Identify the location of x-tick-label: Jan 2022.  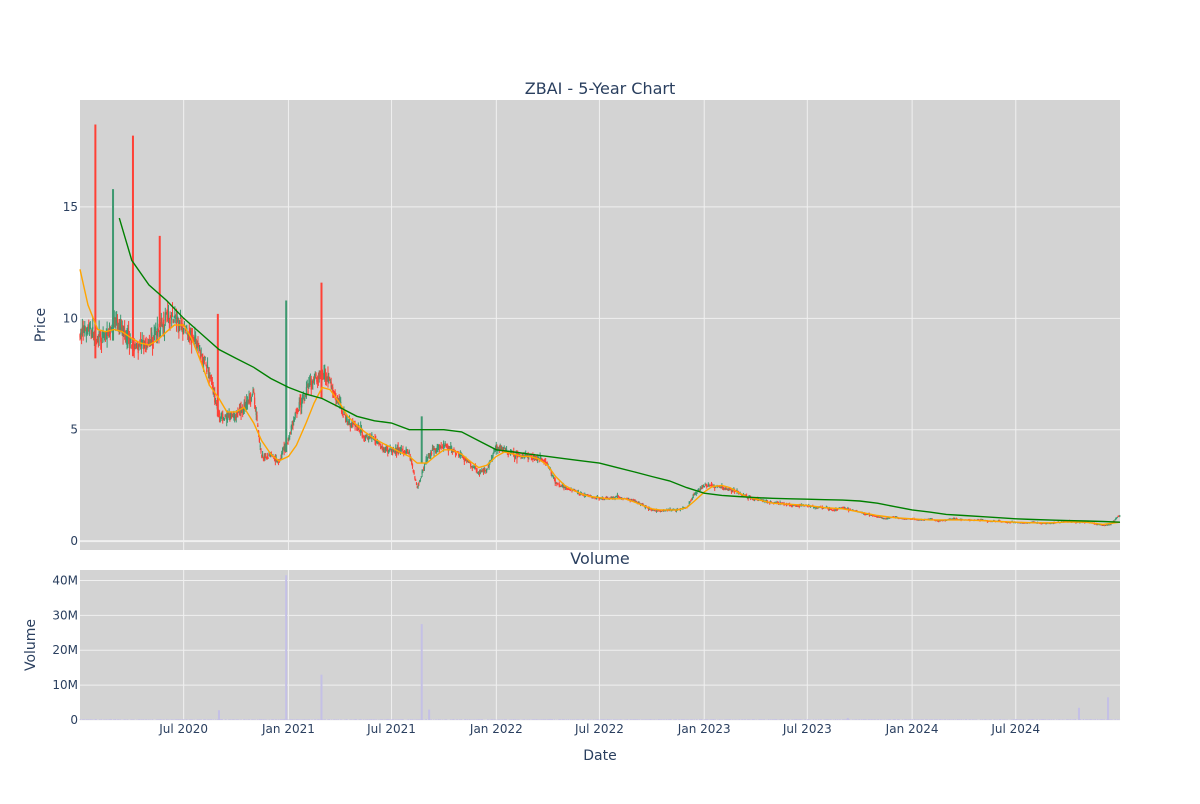
(496, 729).